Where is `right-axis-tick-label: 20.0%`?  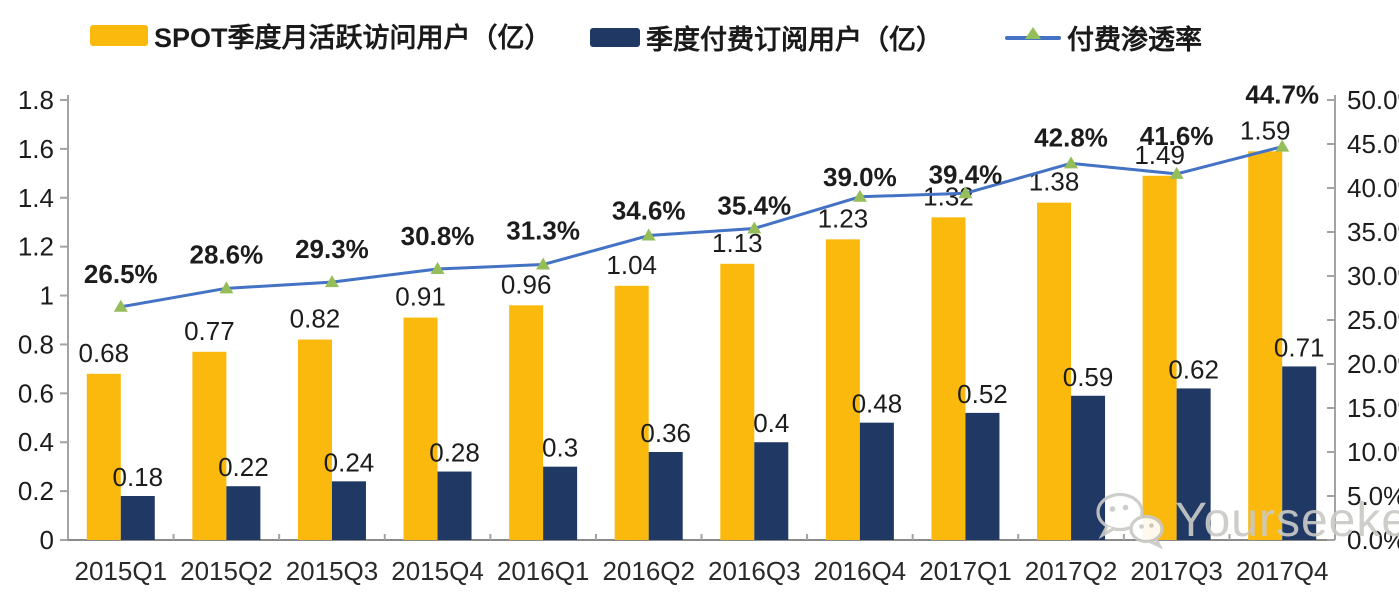
right-axis-tick-label: 20.0% is located at coordinates (1373, 364).